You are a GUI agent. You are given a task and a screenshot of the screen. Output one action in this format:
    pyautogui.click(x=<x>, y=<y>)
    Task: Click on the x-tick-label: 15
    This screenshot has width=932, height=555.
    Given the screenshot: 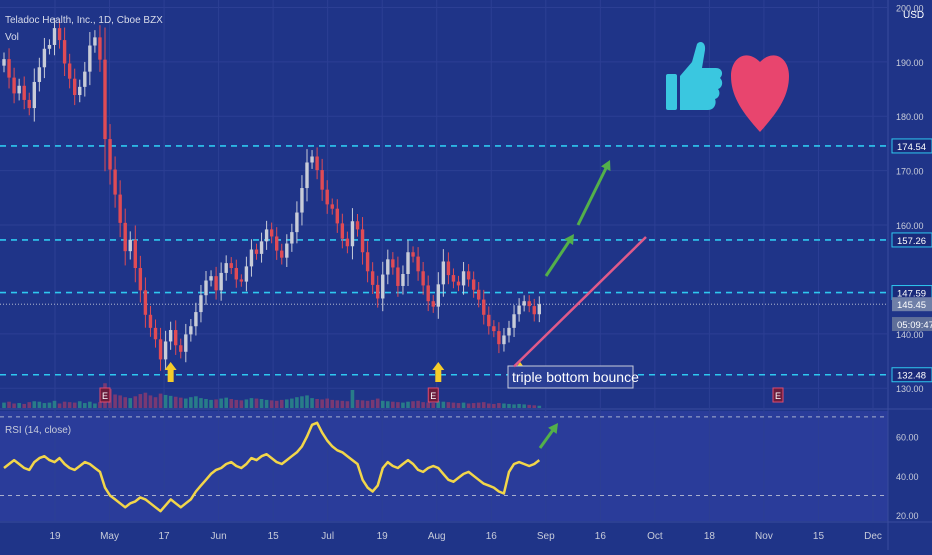 What is the action you would take?
    pyautogui.click(x=274, y=536)
    